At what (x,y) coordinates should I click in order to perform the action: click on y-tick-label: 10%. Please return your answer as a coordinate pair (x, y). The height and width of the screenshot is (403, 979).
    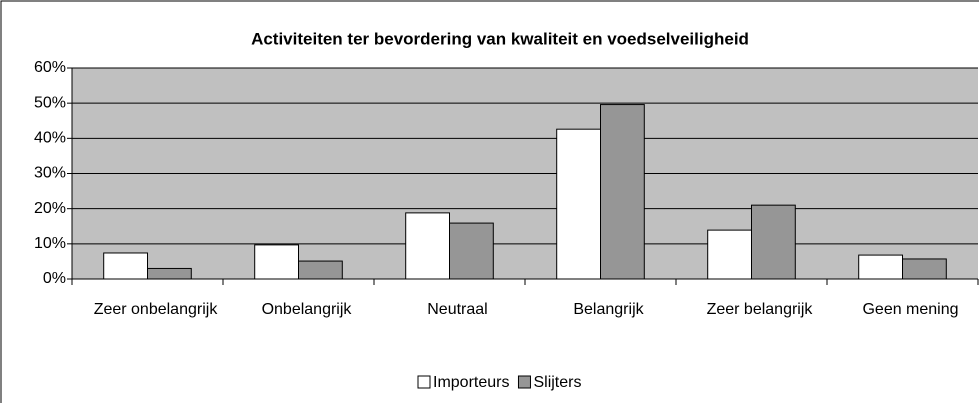
    Looking at the image, I should click on (50, 243).